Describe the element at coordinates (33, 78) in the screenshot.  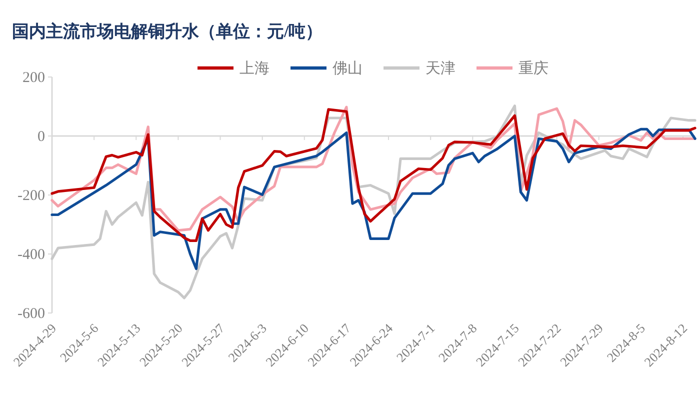
I see `y-tick-label: 200` at that location.